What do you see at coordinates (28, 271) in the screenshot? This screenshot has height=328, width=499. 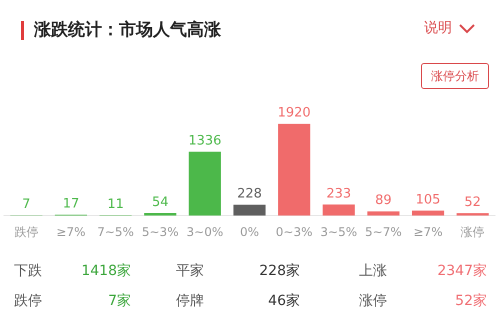 I see `text: 下跌` at bounding box center [28, 271].